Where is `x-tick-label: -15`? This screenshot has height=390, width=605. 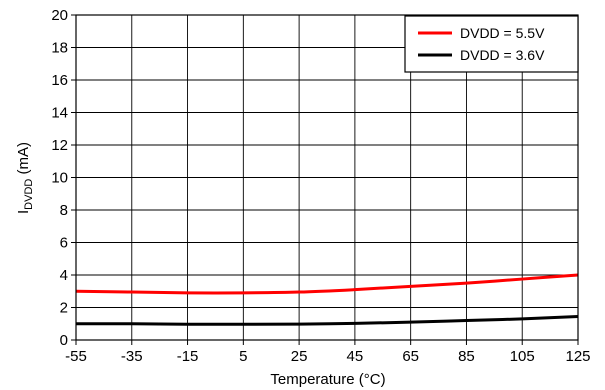 x-tick-label: -15 is located at coordinates (188, 356).